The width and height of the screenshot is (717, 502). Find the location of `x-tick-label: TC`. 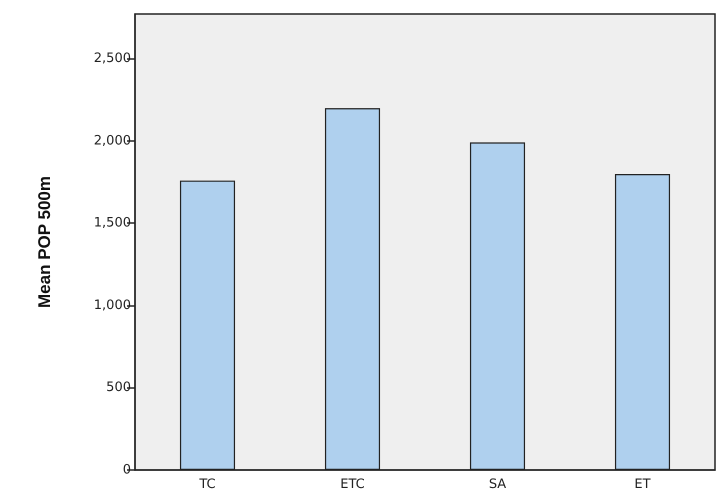

x-tick-label: TC is located at coordinates (207, 484).